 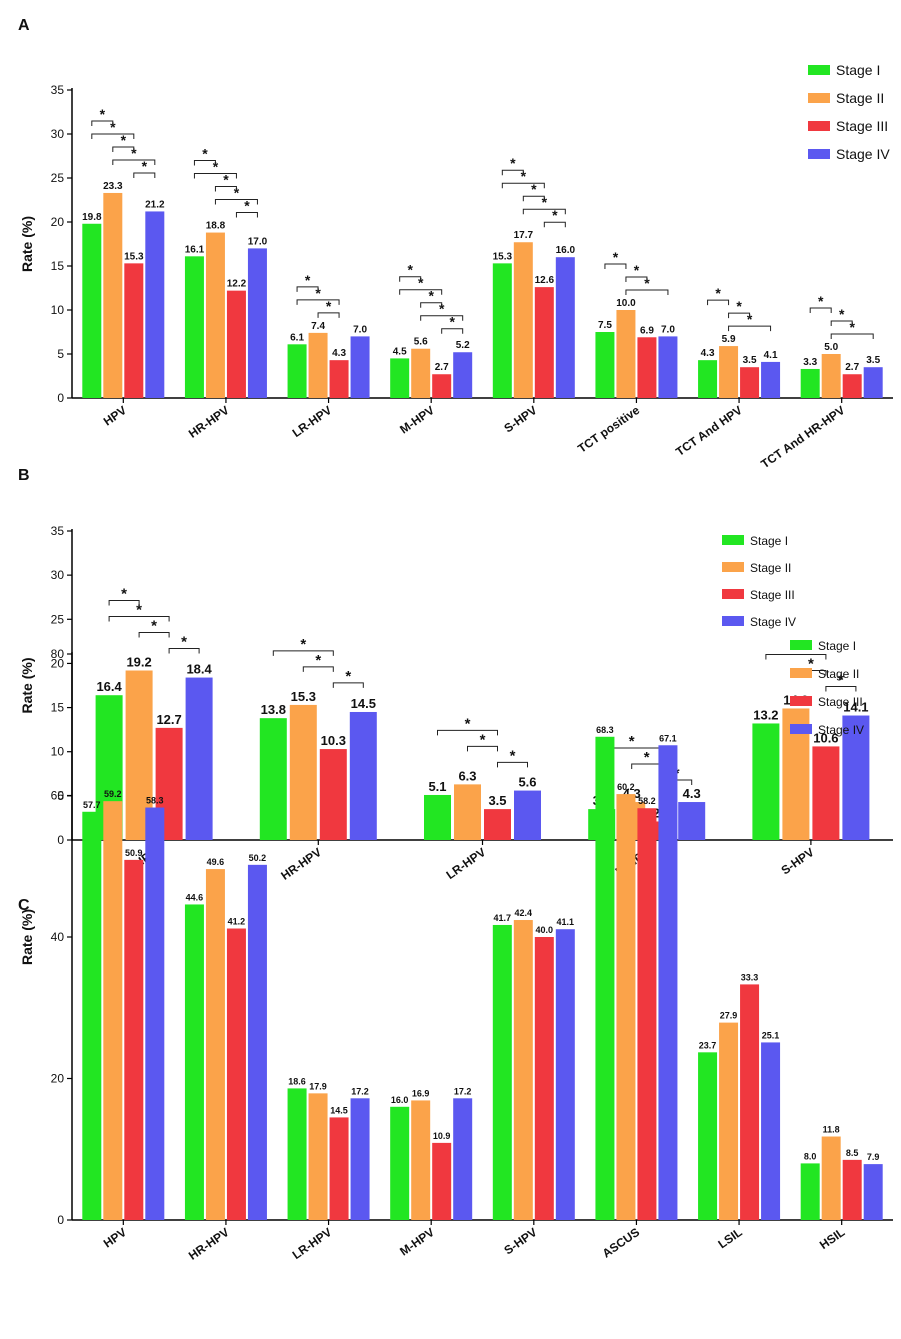 What do you see at coordinates (692, 793) in the screenshot?
I see `data-label: 4.3` at bounding box center [692, 793].